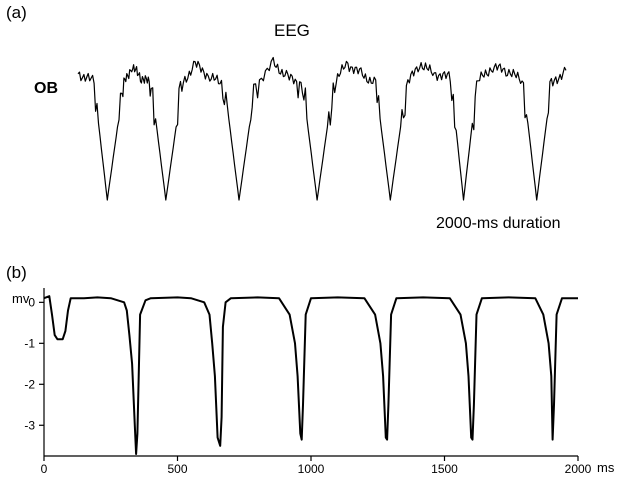  I want to click on panel-b-label: (b), so click(16, 272).